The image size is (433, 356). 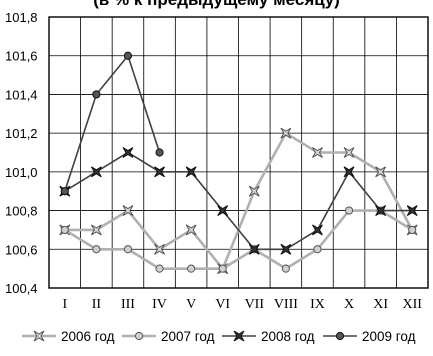 What do you see at coordinates (317, 304) in the screenshot?
I see `x-tick-label: IX` at bounding box center [317, 304].